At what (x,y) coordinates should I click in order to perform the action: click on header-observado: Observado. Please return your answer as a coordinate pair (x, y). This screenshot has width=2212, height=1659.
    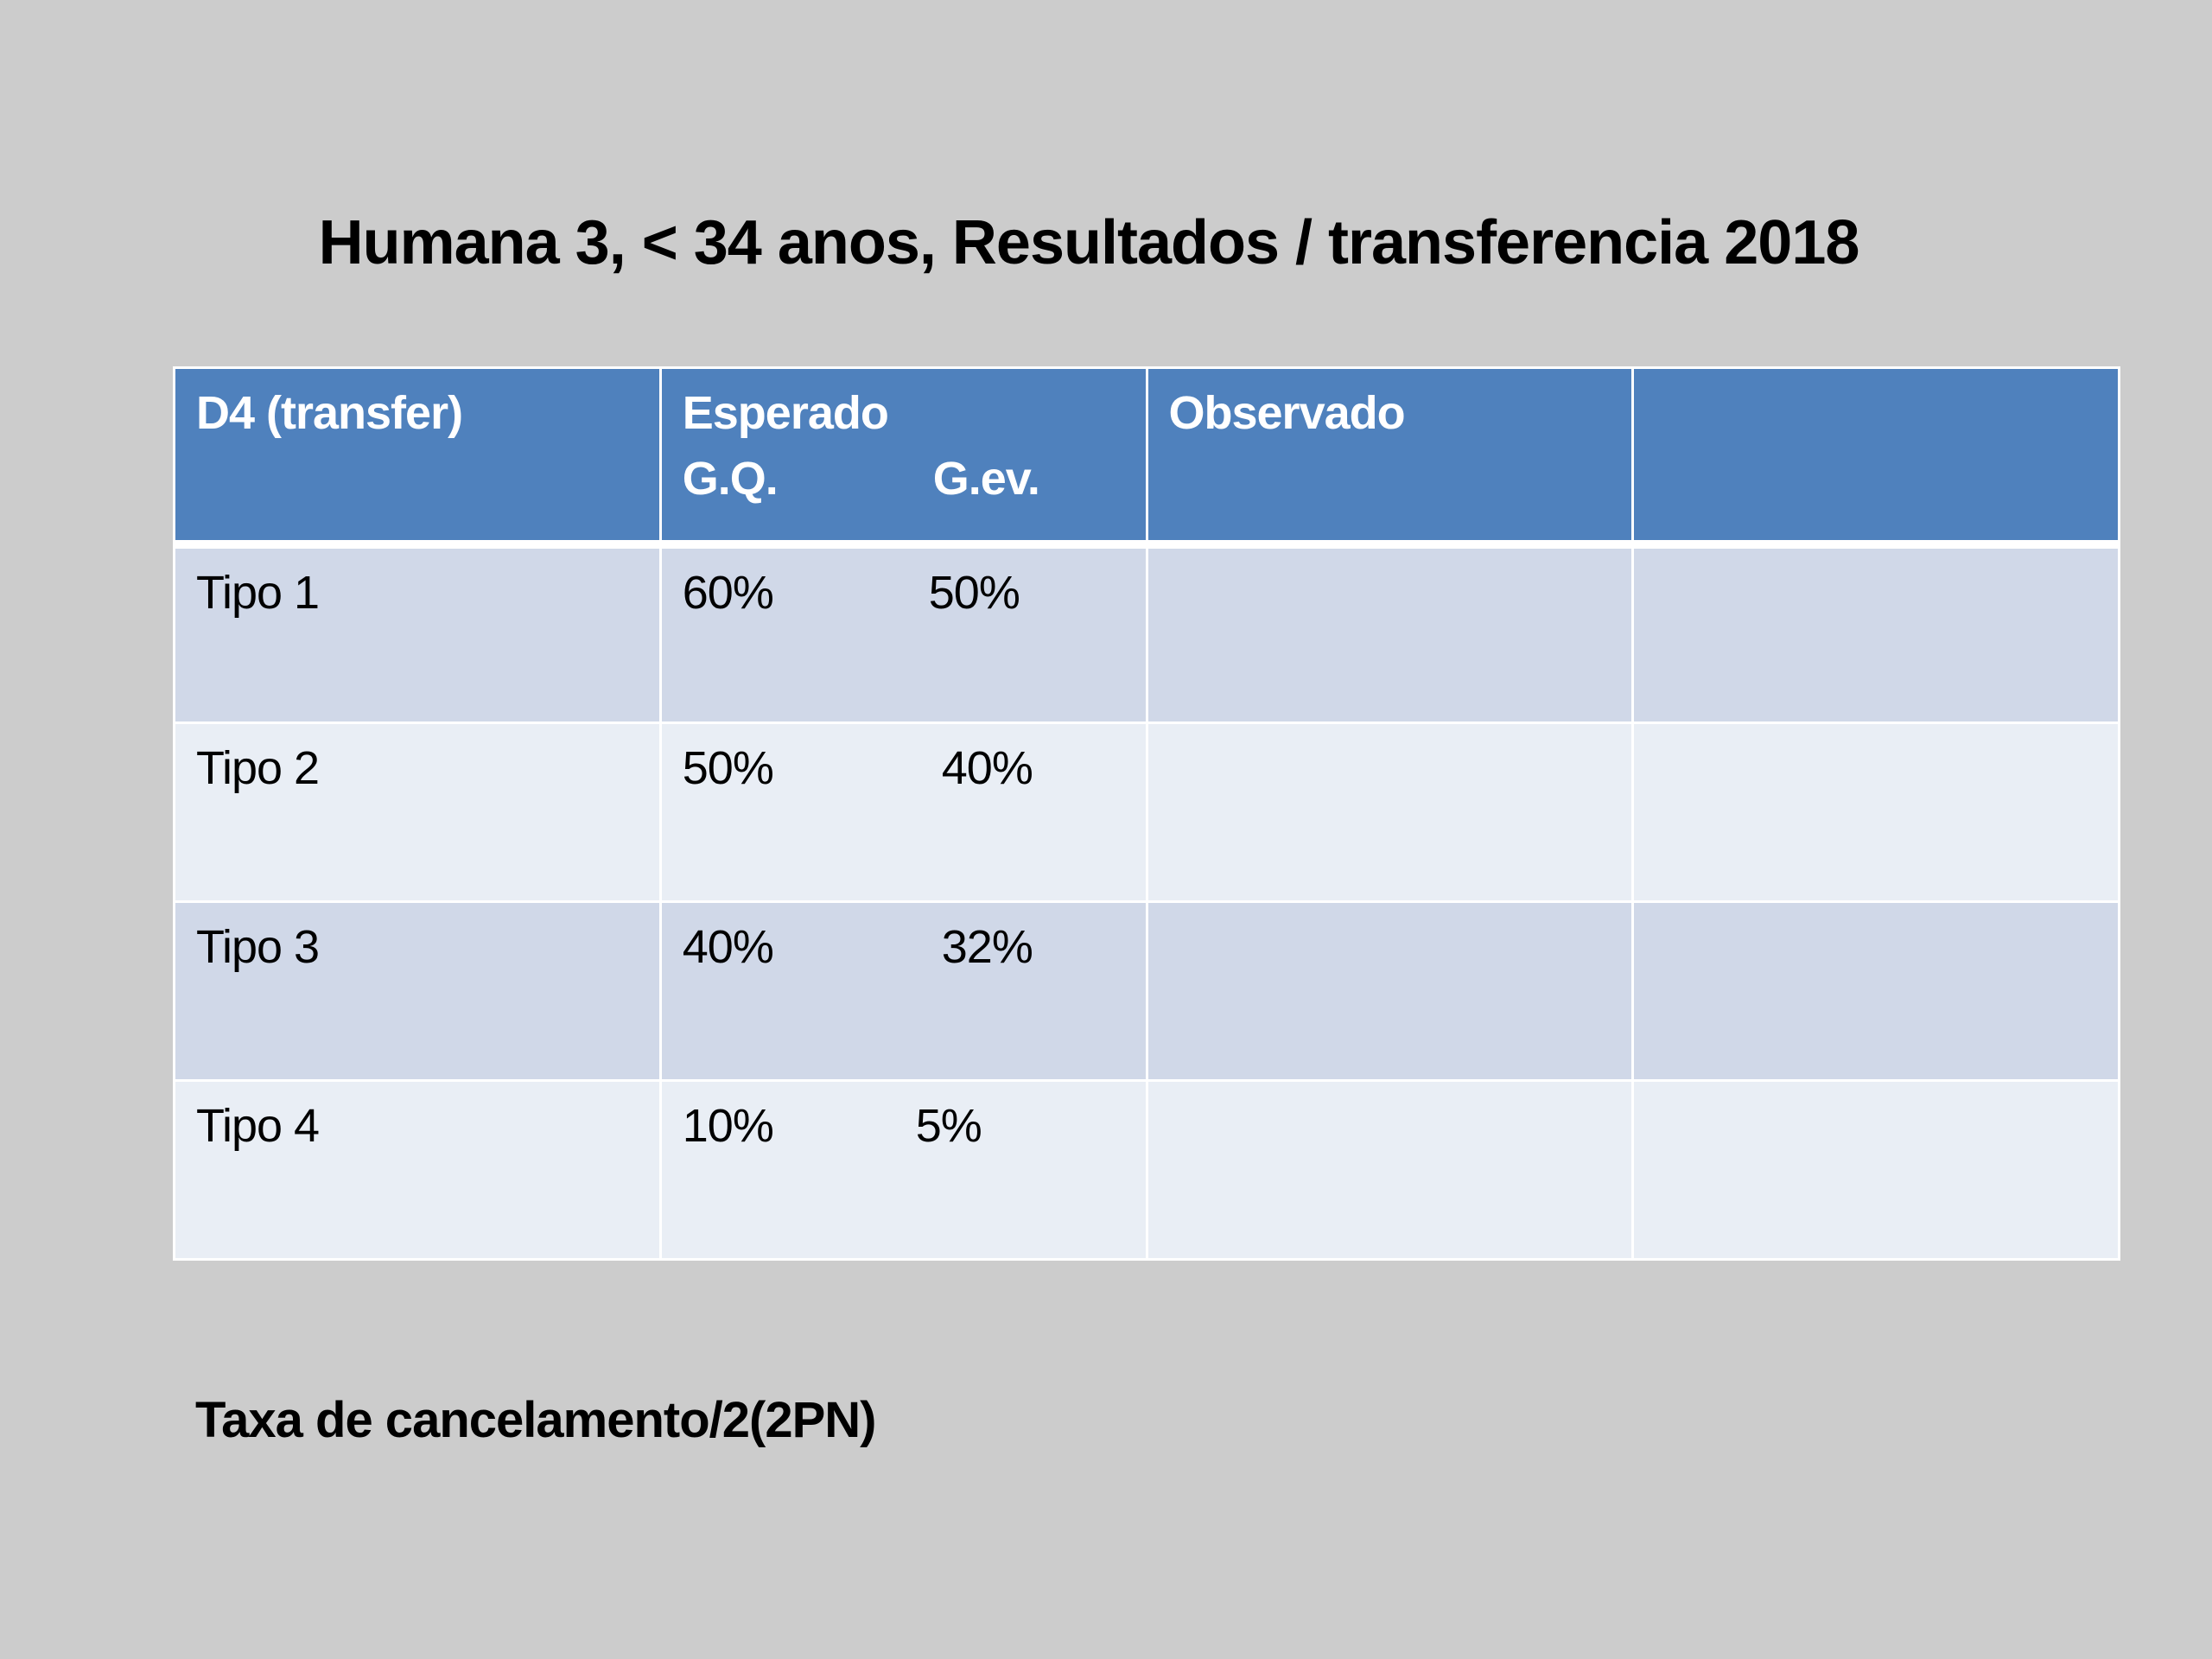
    Looking at the image, I should click on (1390, 457).